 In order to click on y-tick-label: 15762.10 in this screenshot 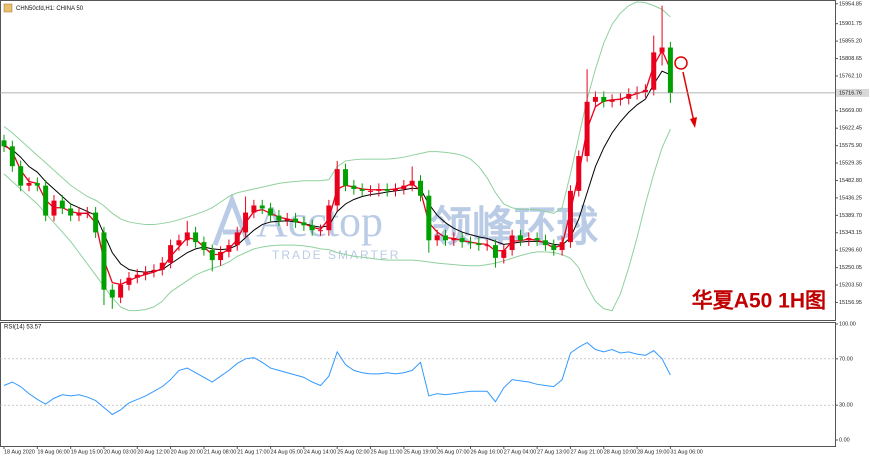, I will do `click(850, 76)`.